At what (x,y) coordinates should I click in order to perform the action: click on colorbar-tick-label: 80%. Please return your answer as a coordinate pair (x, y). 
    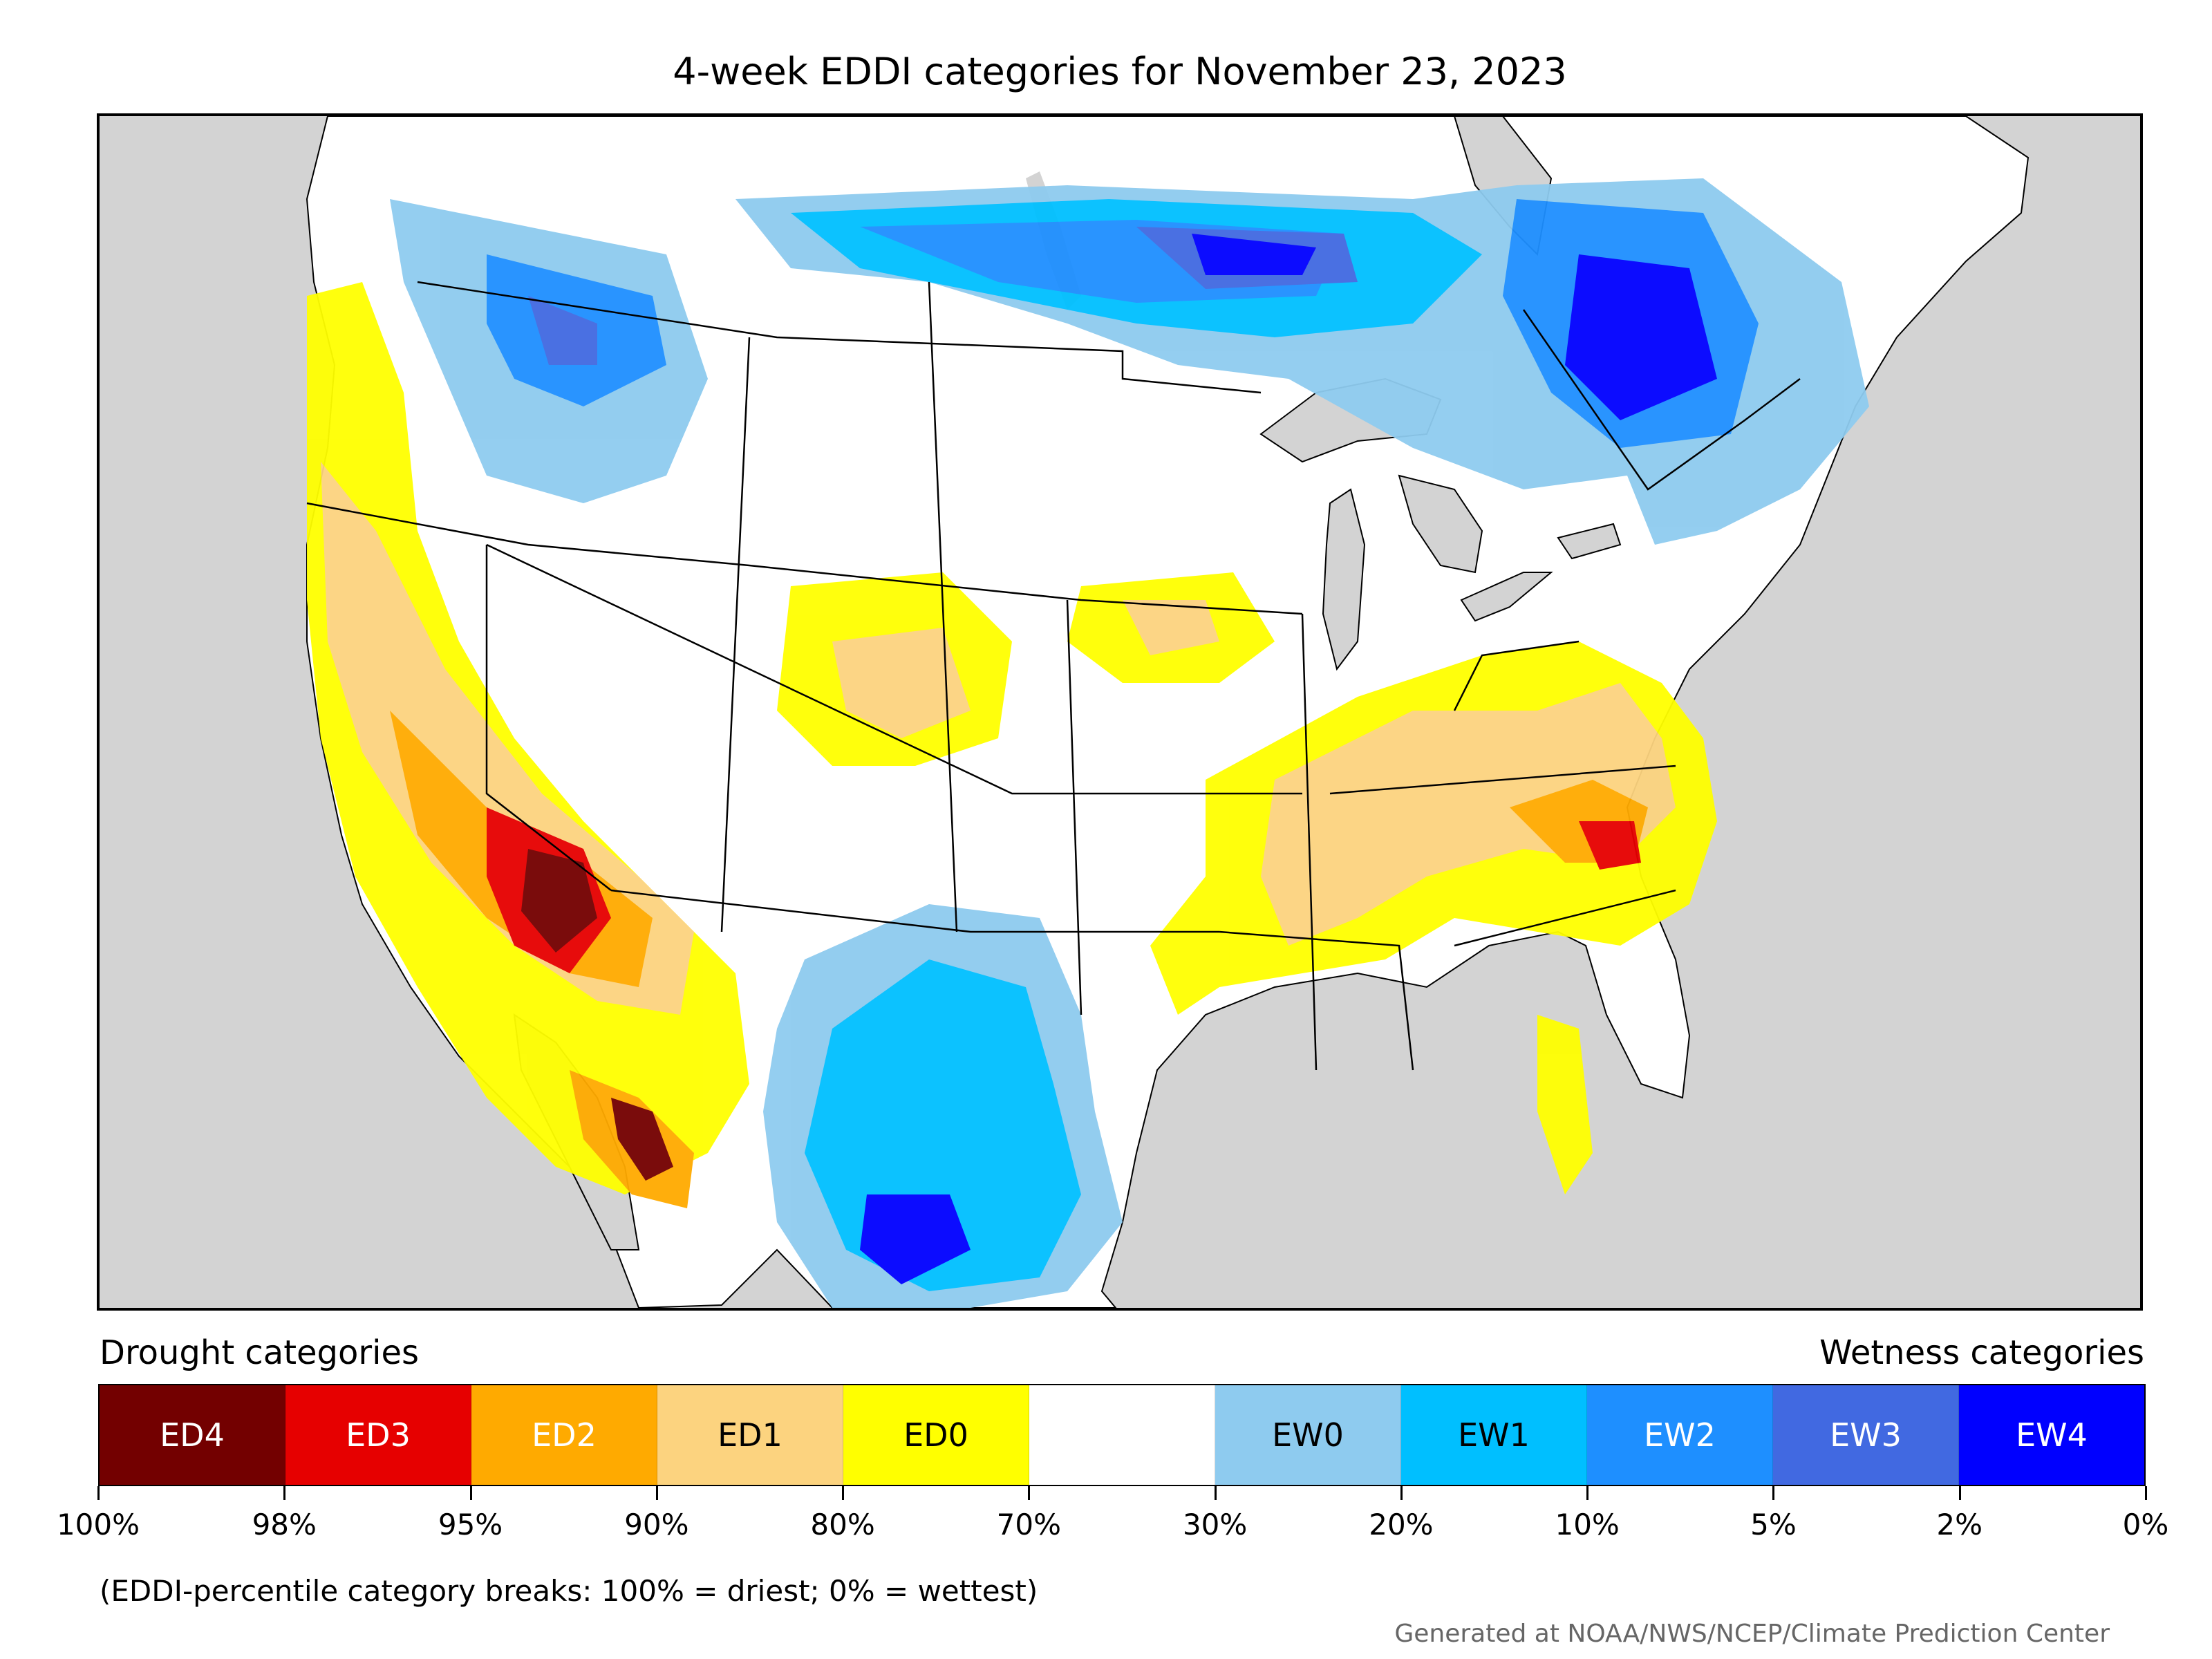
    Looking at the image, I should click on (842, 1525).